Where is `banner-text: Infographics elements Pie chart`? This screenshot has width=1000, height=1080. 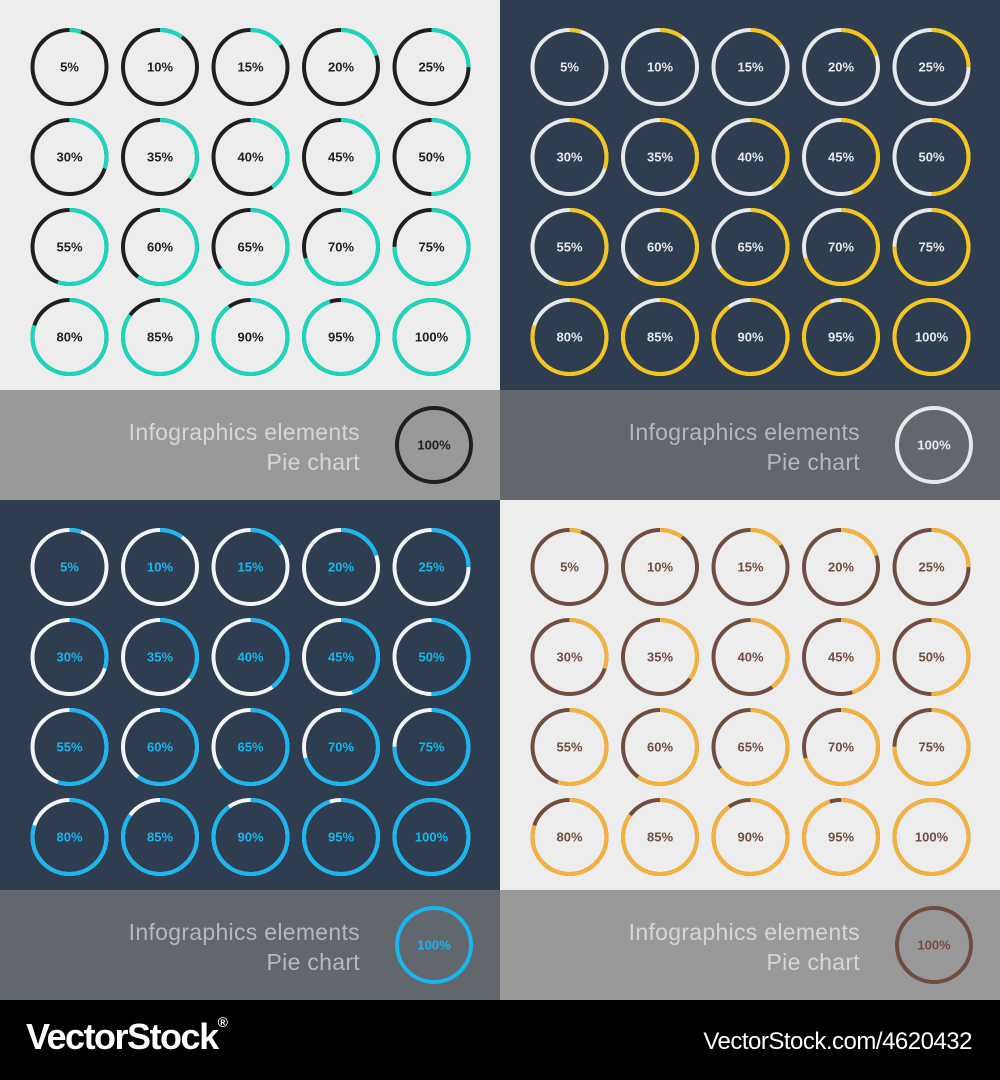
banner-text: Infographics elements Pie chart is located at coordinates (744, 447).